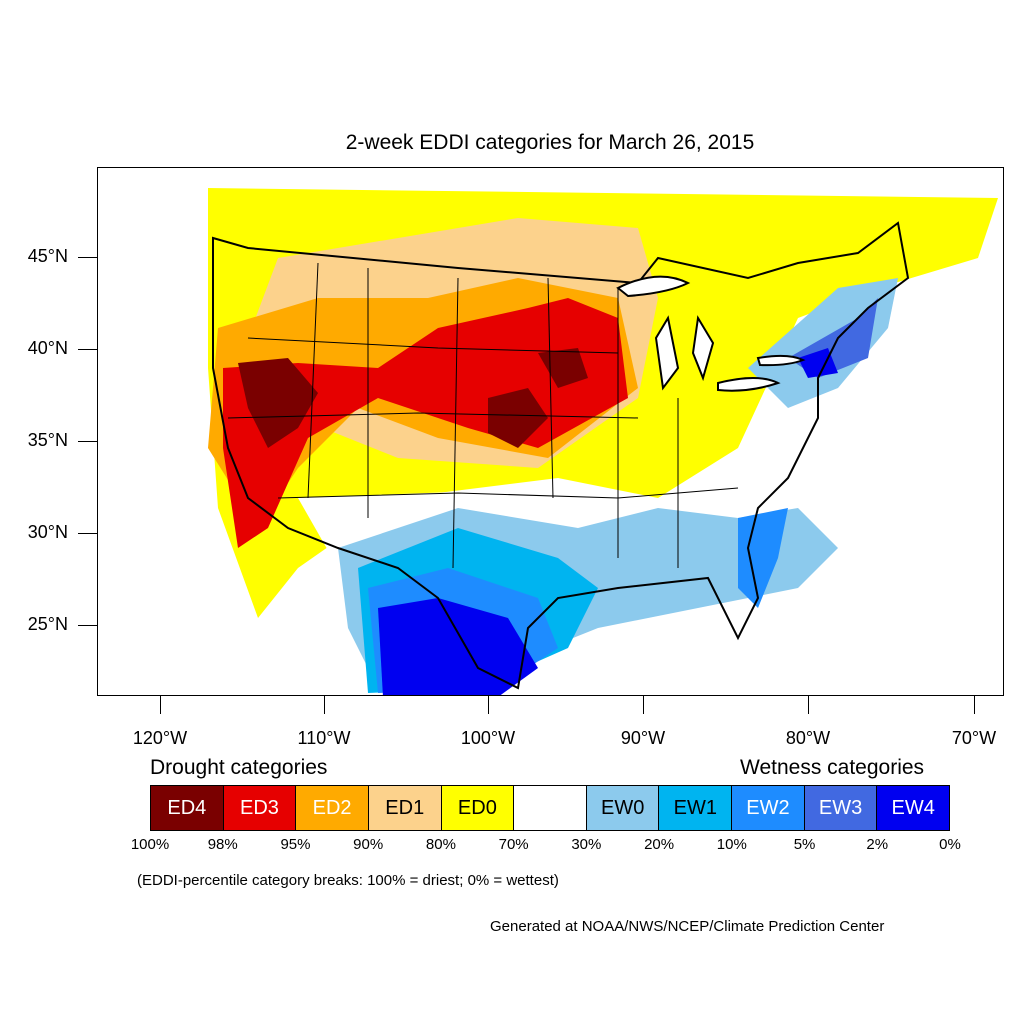 This screenshot has width=1024, height=1024. What do you see at coordinates (623, 808) in the screenshot?
I see `legend-cell-ew0: EW0` at bounding box center [623, 808].